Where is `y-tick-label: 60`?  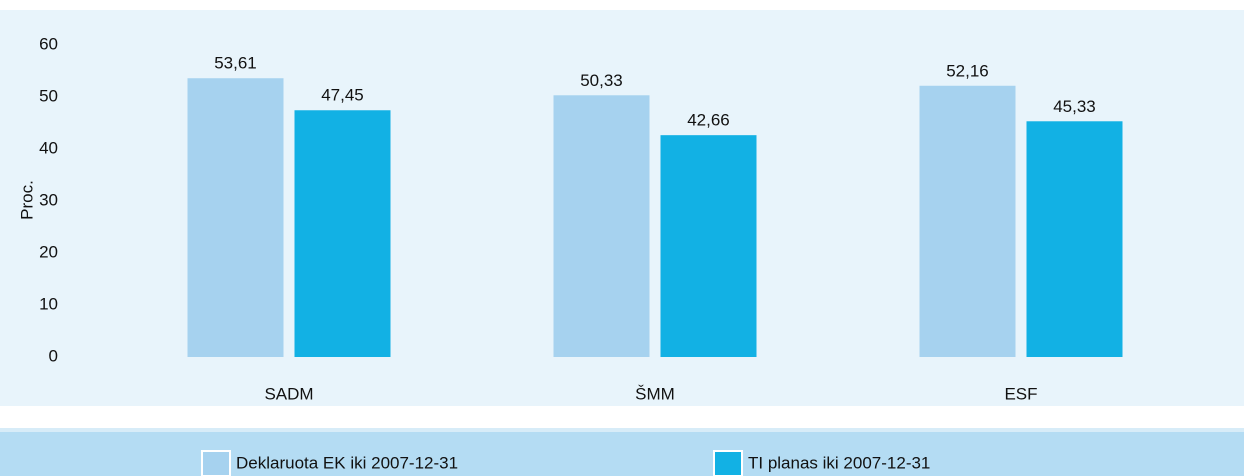 y-tick-label: 60 is located at coordinates (48, 43).